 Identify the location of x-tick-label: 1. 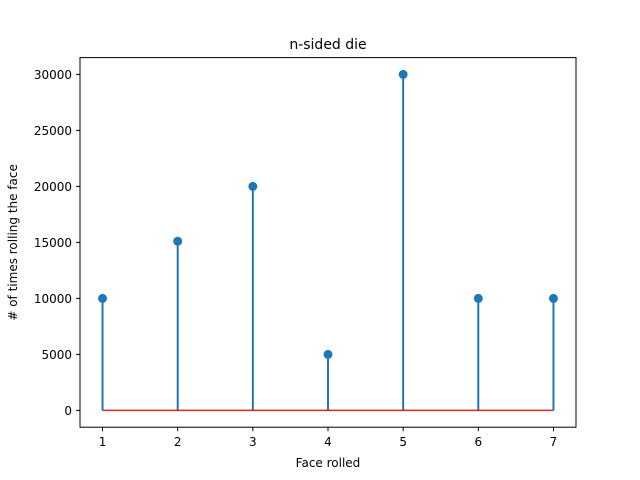
(103, 442).